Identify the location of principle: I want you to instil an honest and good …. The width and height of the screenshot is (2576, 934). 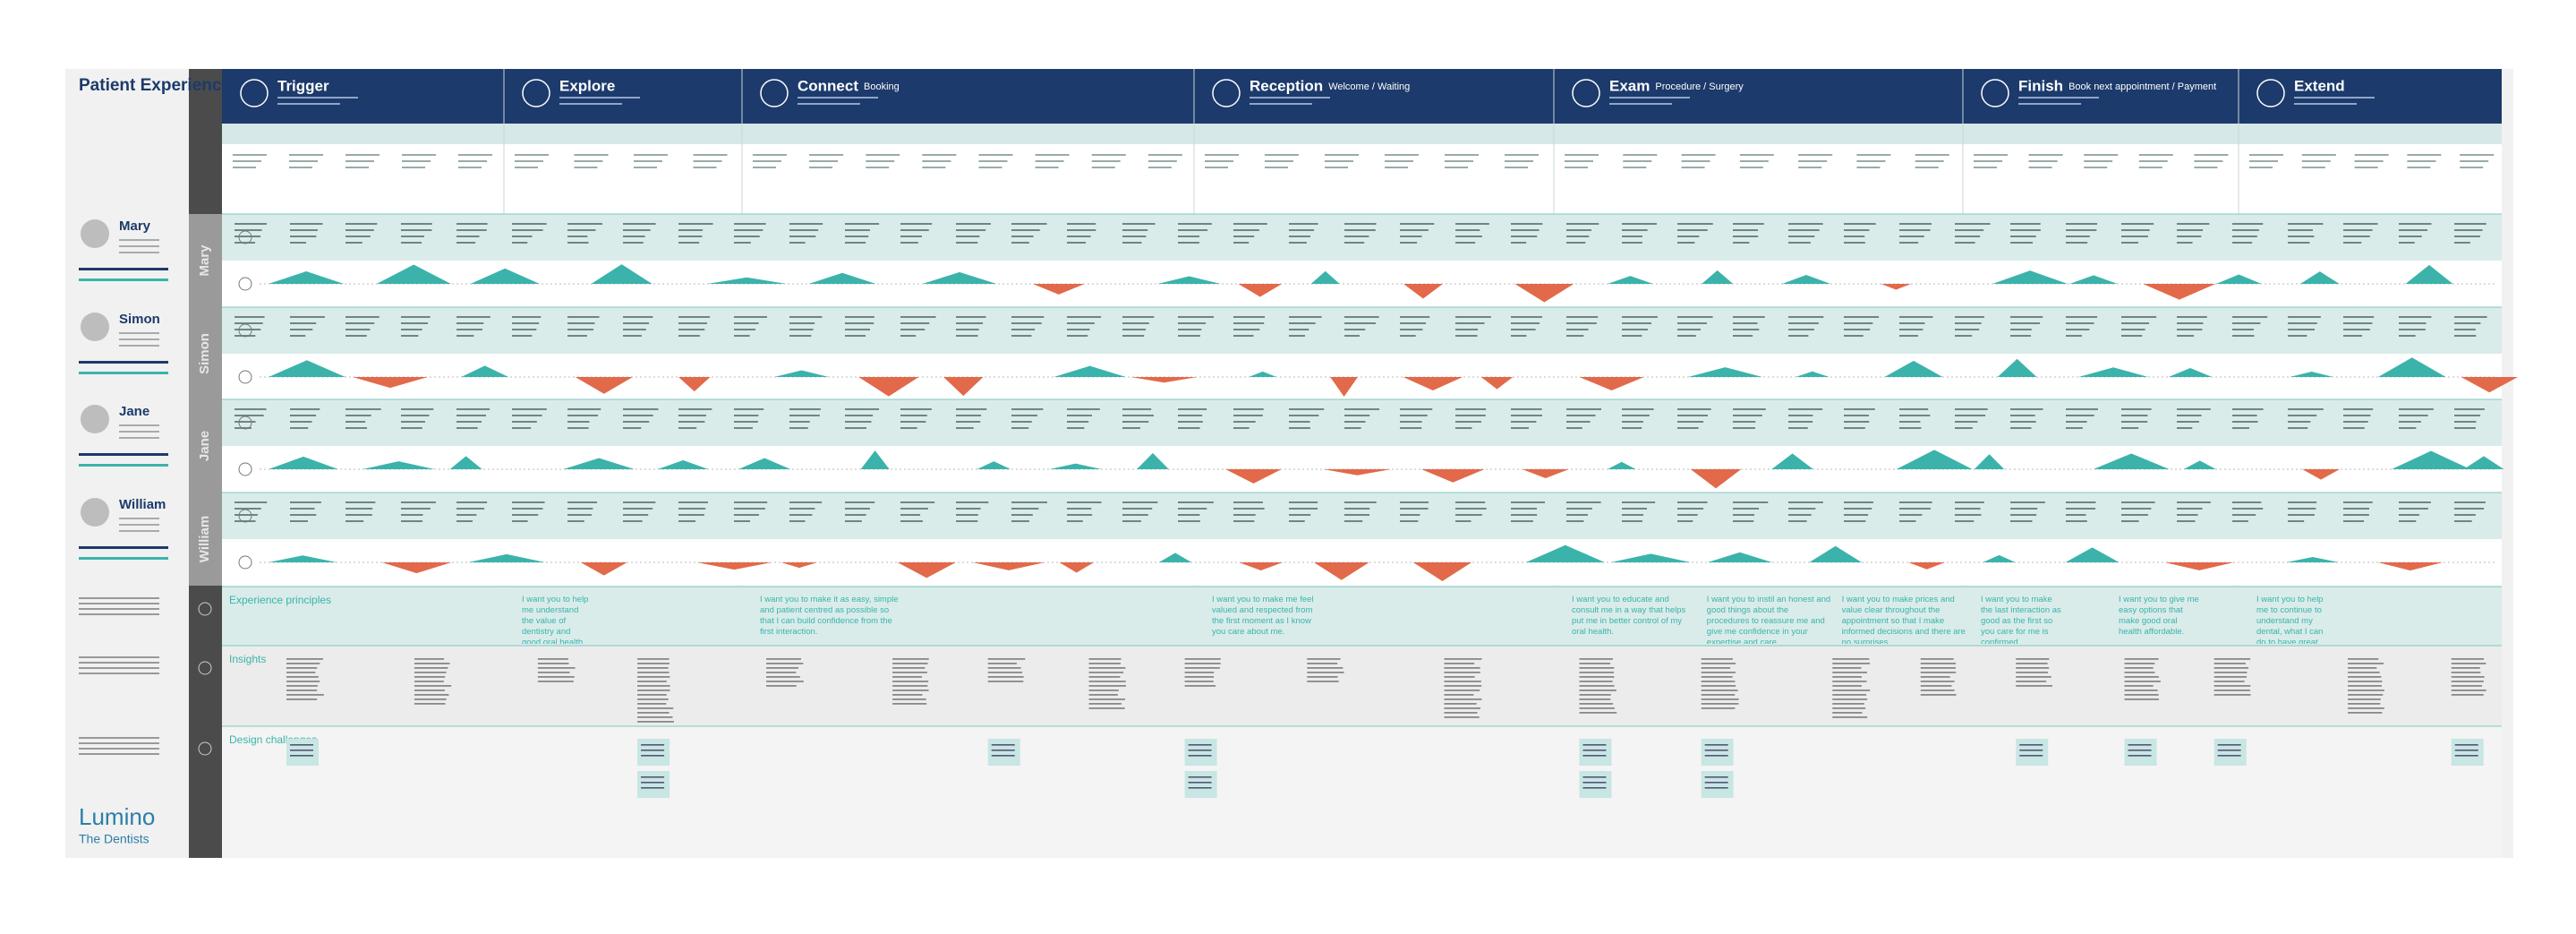
(1768, 619).